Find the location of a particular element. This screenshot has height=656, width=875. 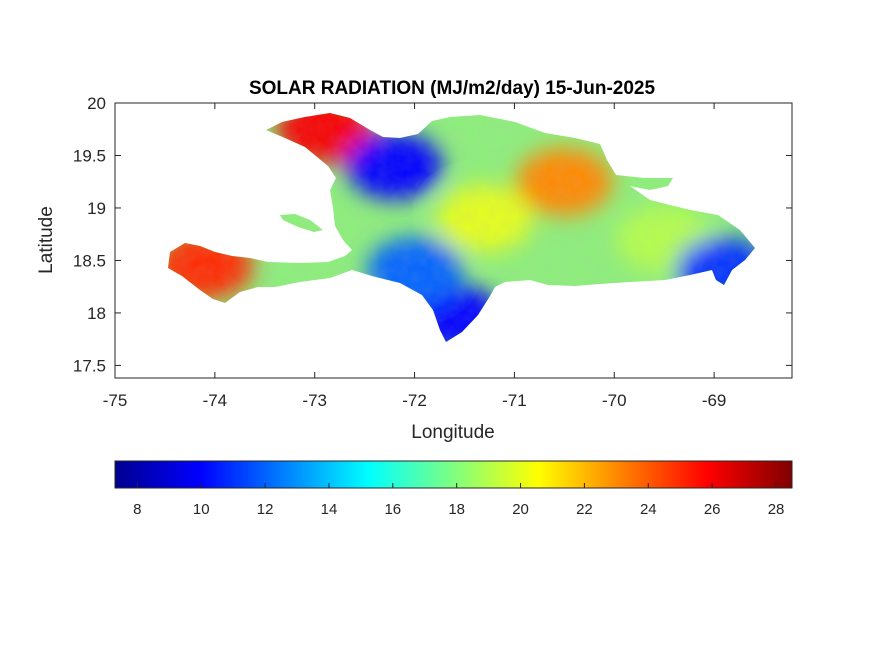

y-tick-label: 17.5 is located at coordinates (89, 365).